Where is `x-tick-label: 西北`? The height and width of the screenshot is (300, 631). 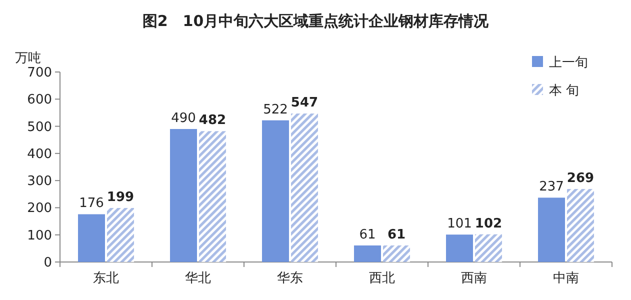
x-tick-label: 西北 is located at coordinates (382, 278).